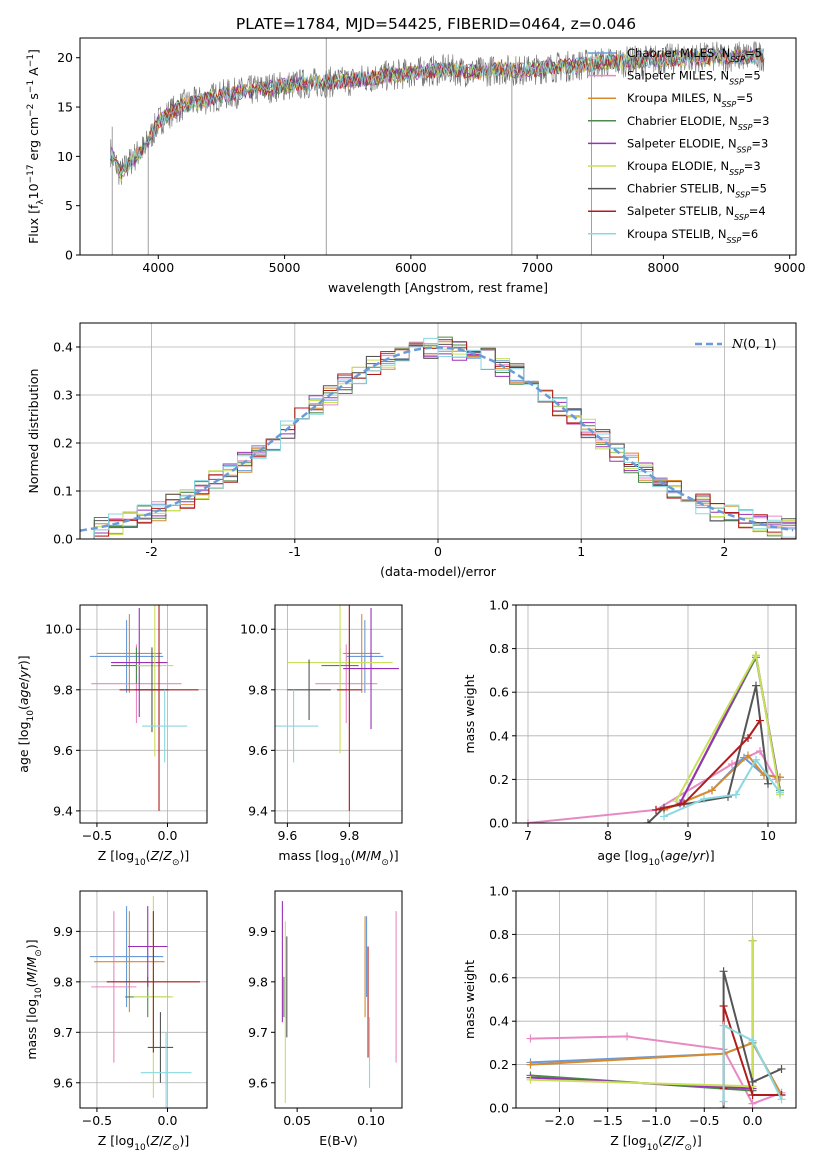 This screenshot has width=819, height=1170. I want to click on x-axis-label: (data-model)/error, so click(438, 571).